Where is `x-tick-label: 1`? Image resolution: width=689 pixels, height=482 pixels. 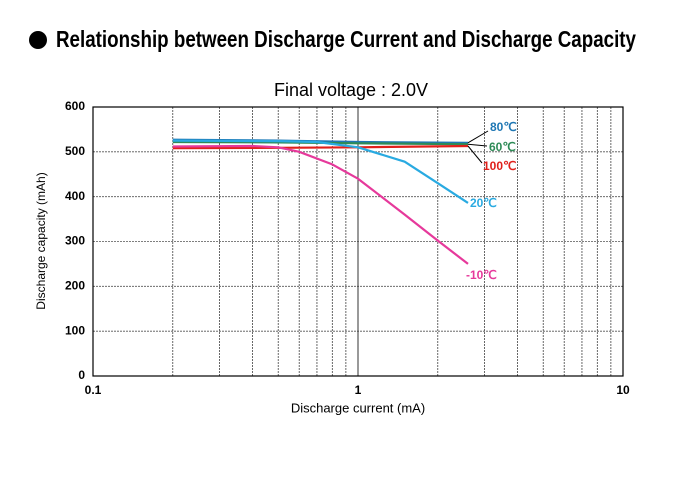 x-tick-label: 1 is located at coordinates (358, 390).